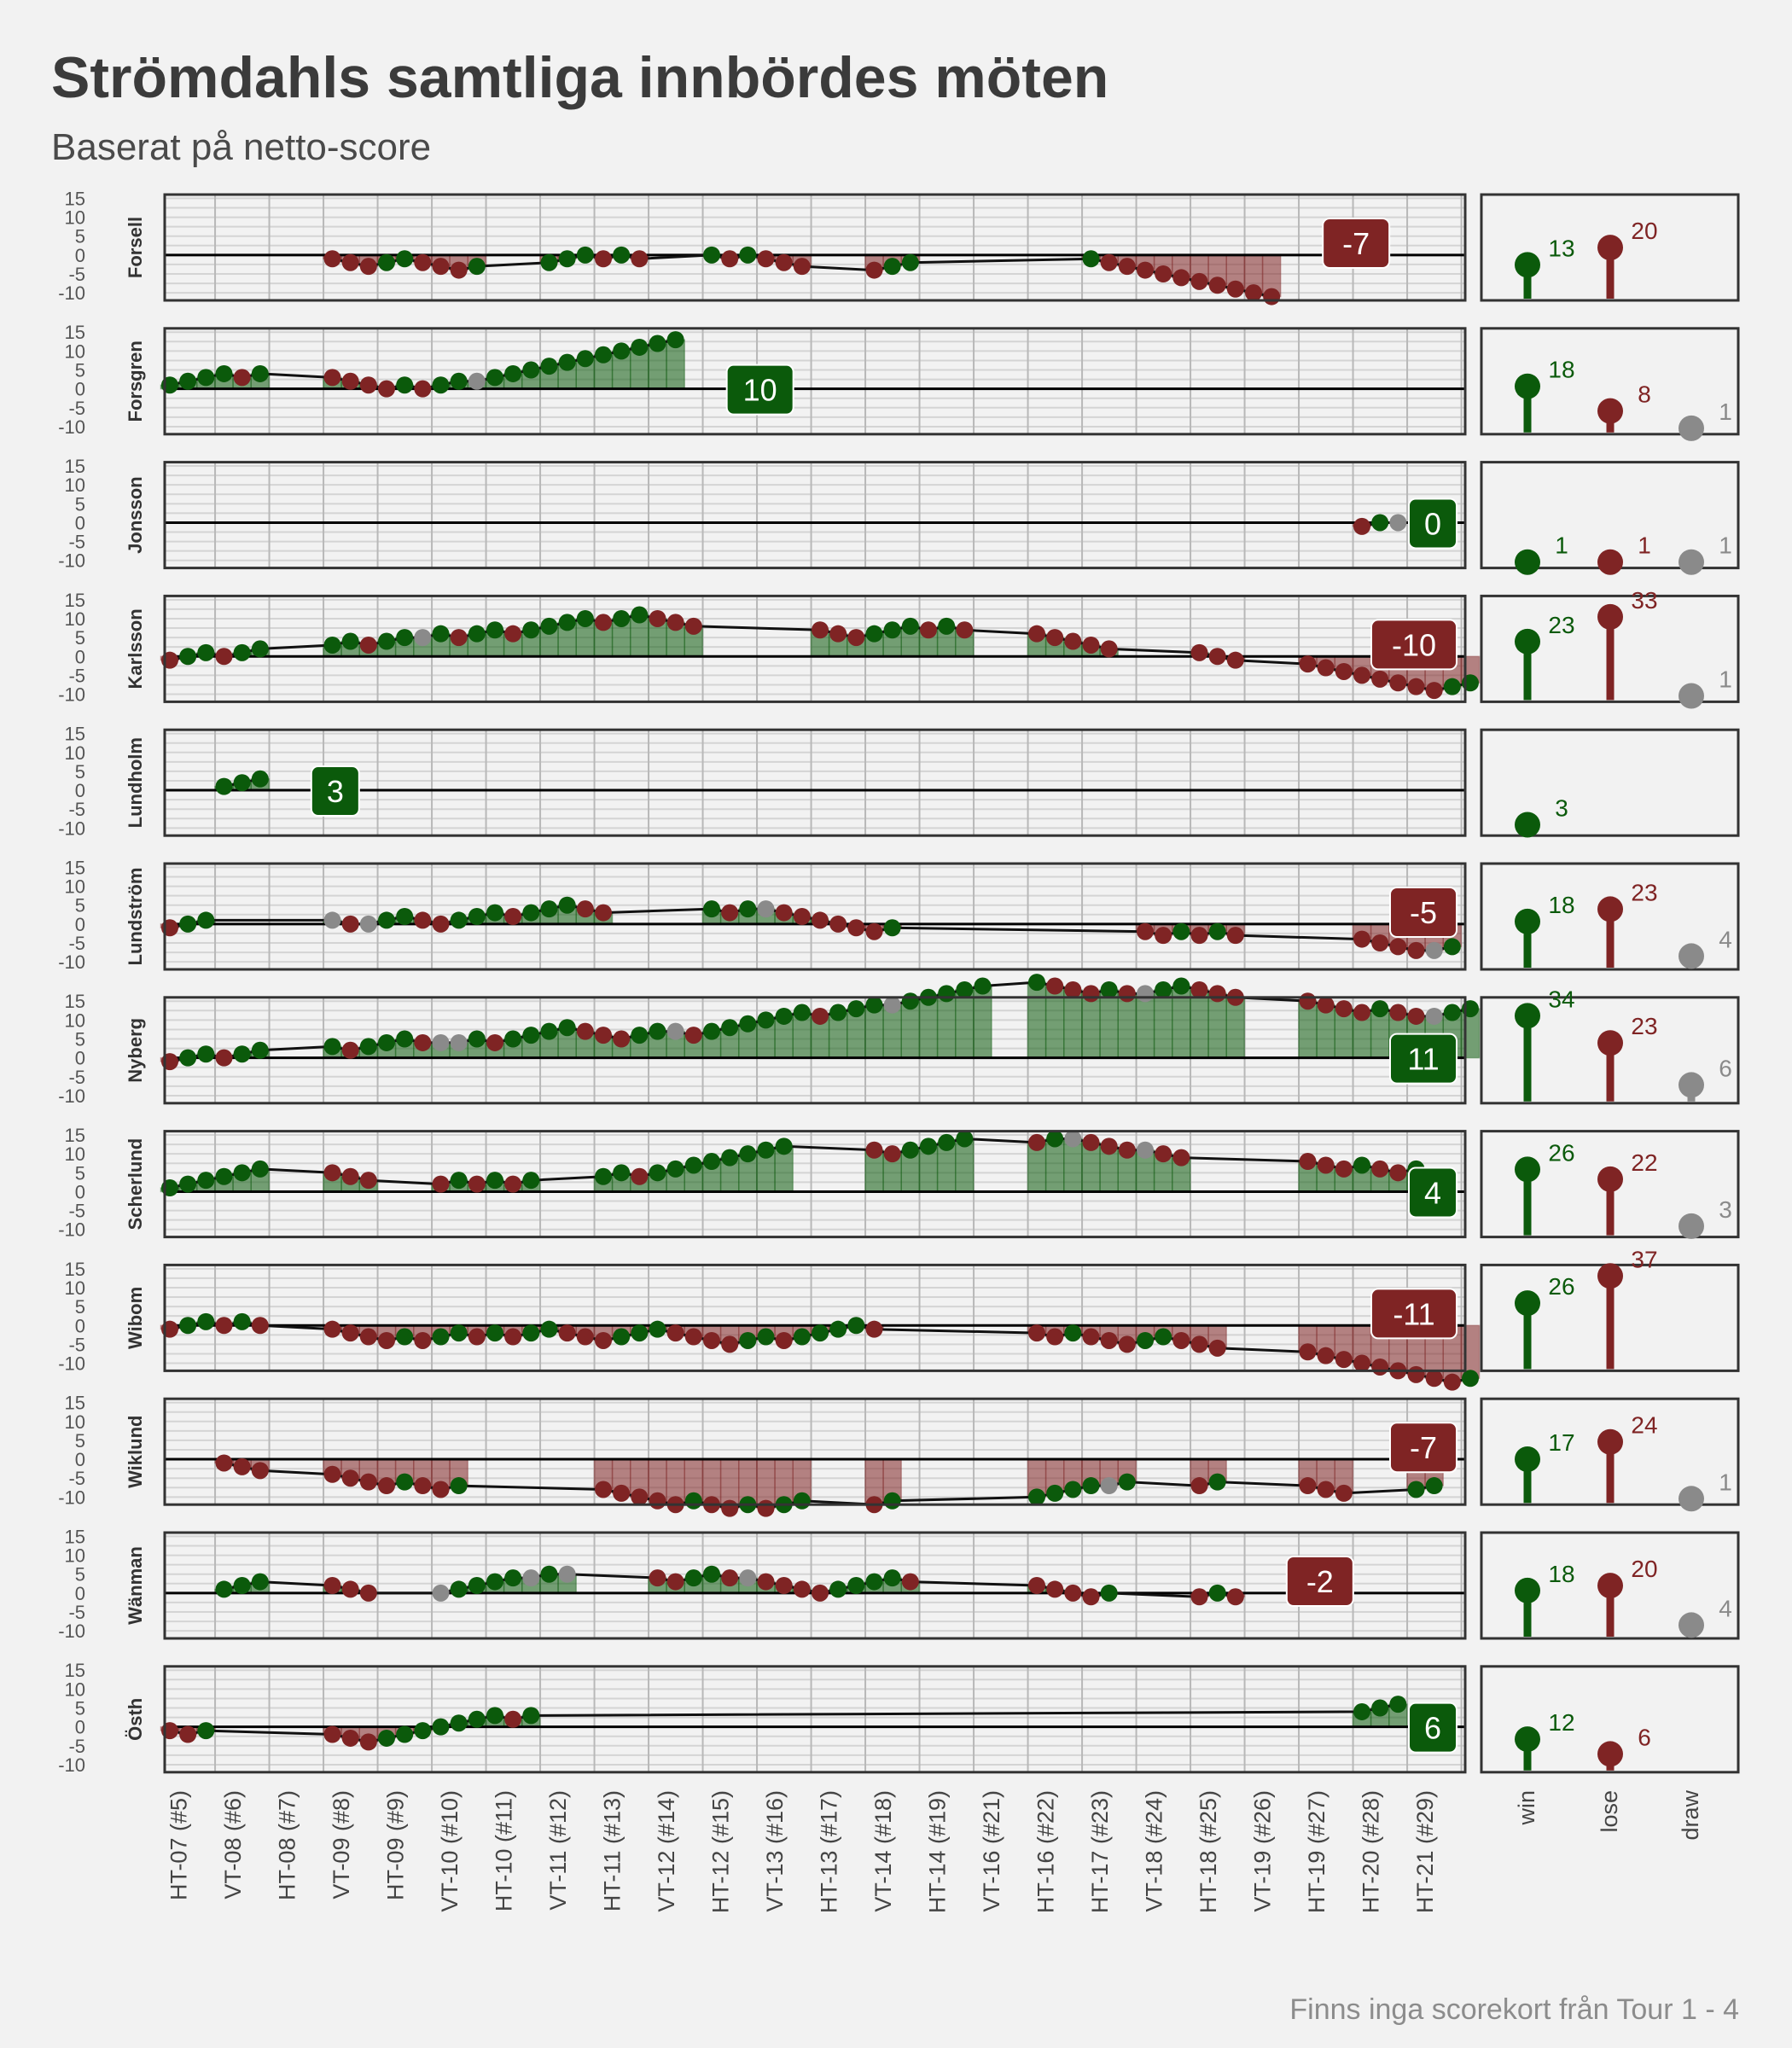 The width and height of the screenshot is (1792, 2048). What do you see at coordinates (1561, 905) in the screenshot?
I see `summary-count-win: 18` at bounding box center [1561, 905].